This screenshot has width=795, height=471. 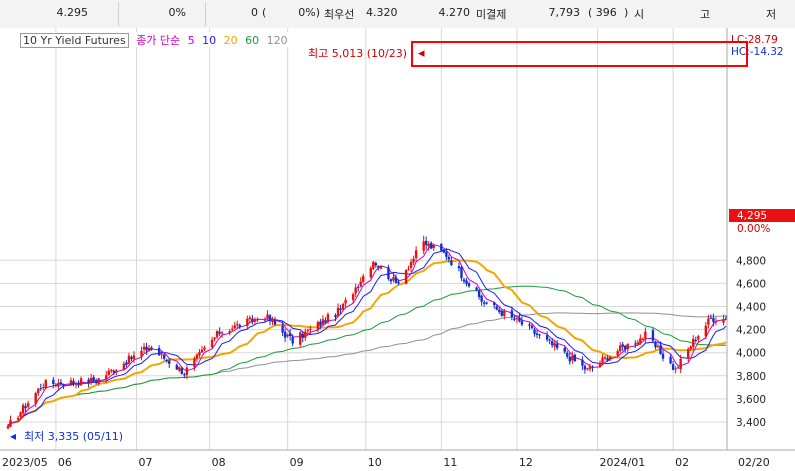 What do you see at coordinates (386, 462) in the screenshot?
I see `x-axis-ticks: 2023/05 06 07 08 09 10 11 12 2024/01 02 02/20` at bounding box center [386, 462].